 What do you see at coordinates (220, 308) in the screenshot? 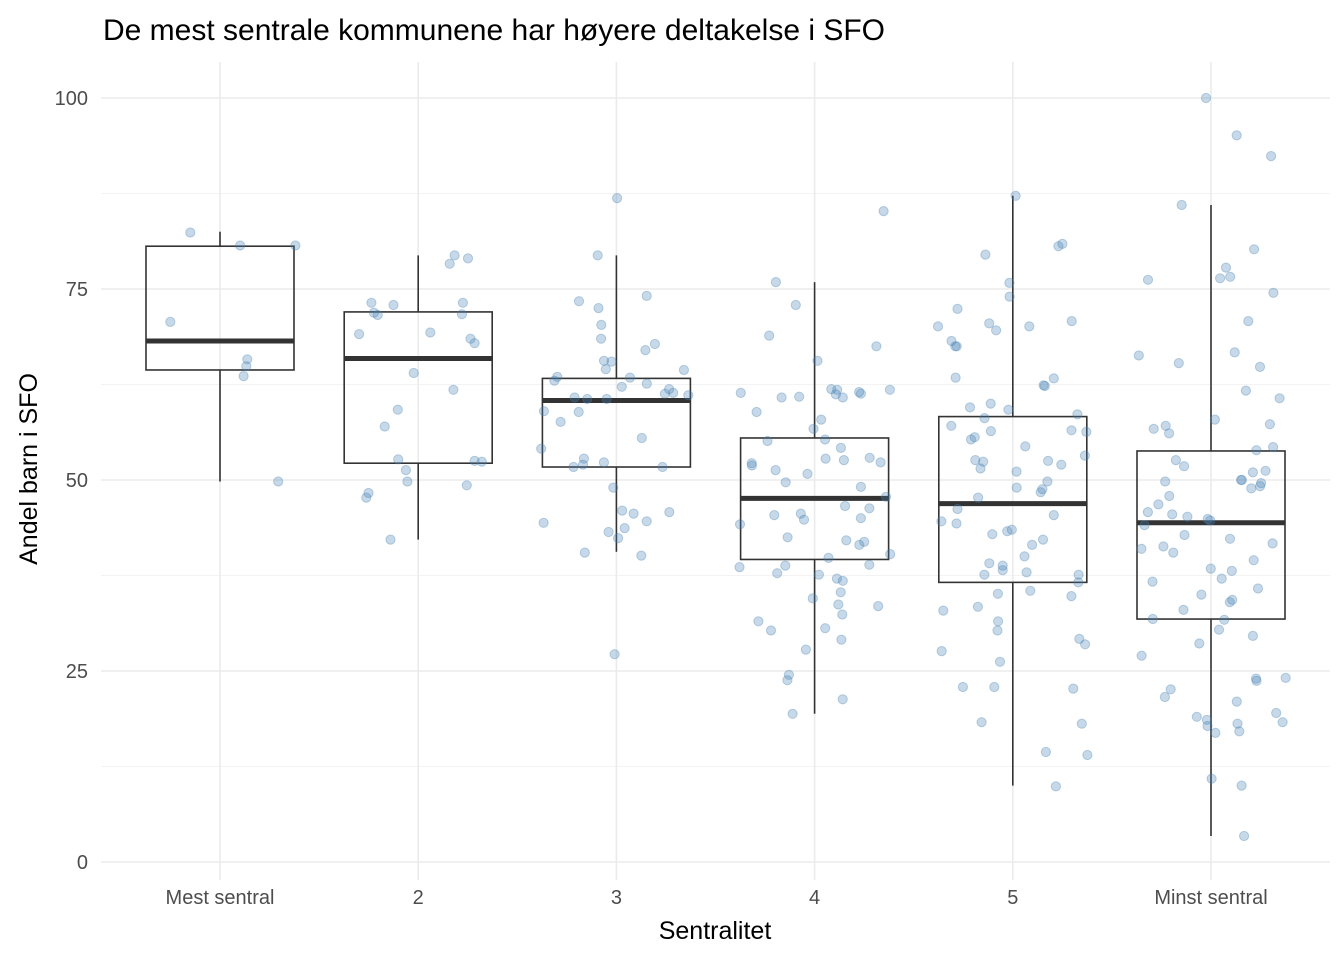
I see `box` at bounding box center [220, 308].